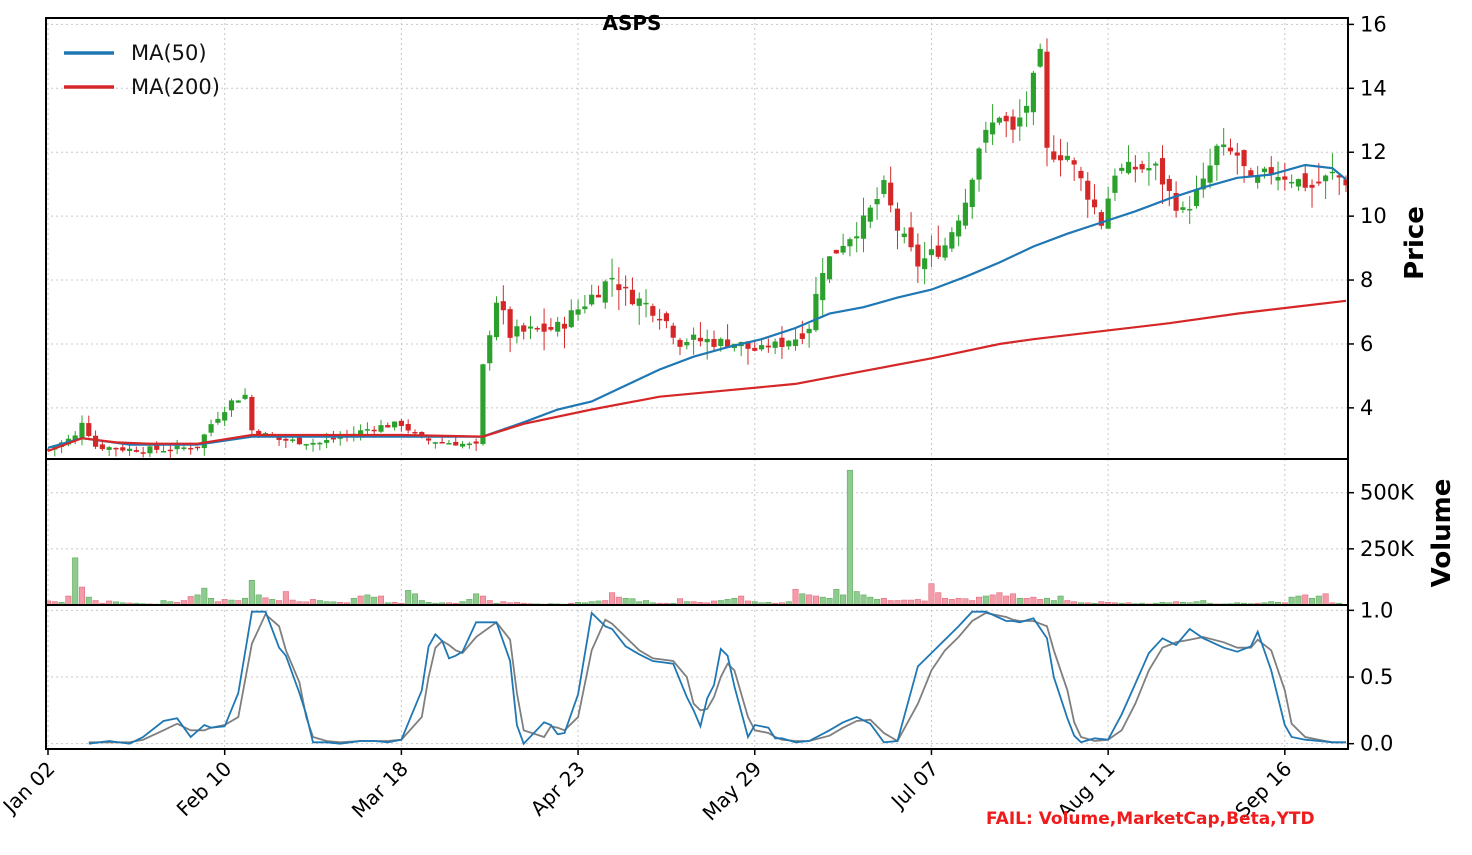 Image resolution: width=1472 pixels, height=855 pixels. I want to click on legend-label-ma200: MA(200), so click(175, 87).